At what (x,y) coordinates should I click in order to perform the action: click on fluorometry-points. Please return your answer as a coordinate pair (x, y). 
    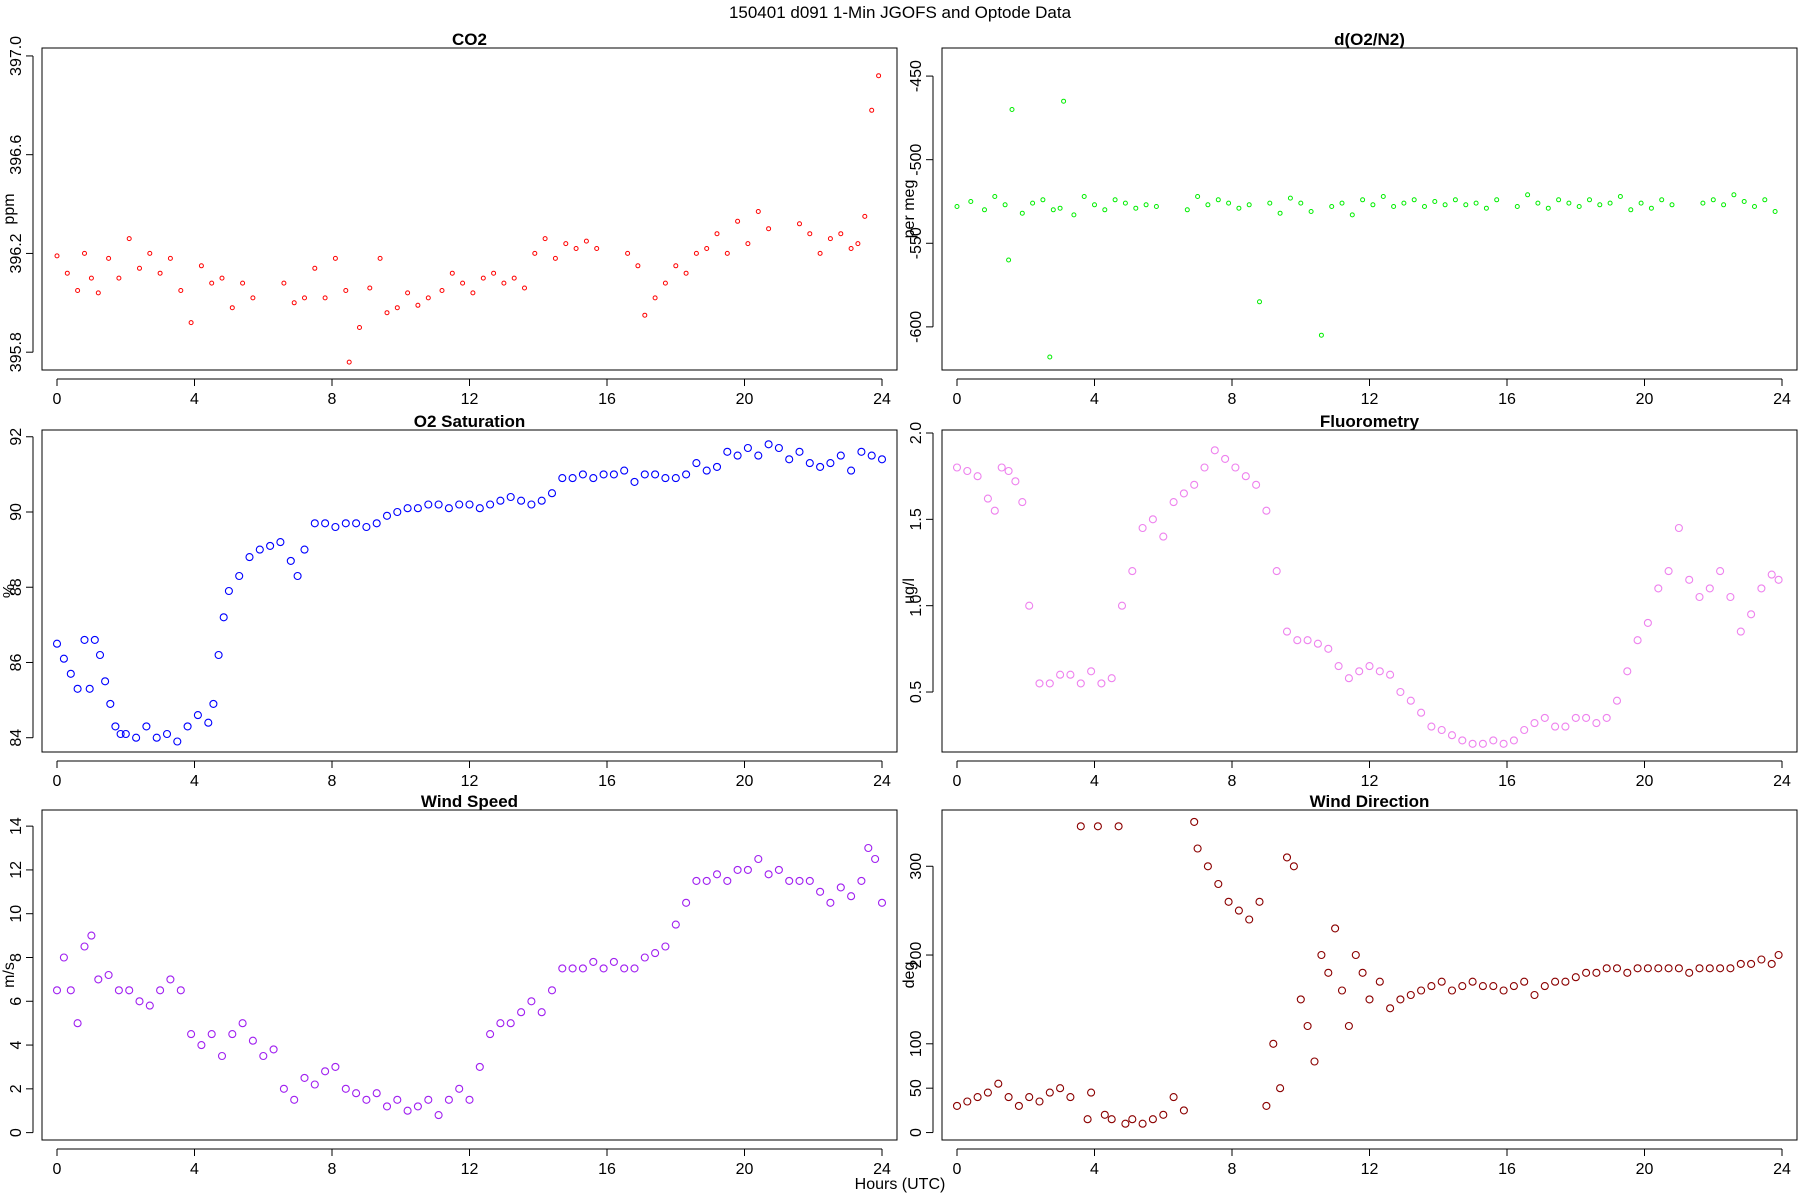
    Looking at the image, I should click on (1367, 597).